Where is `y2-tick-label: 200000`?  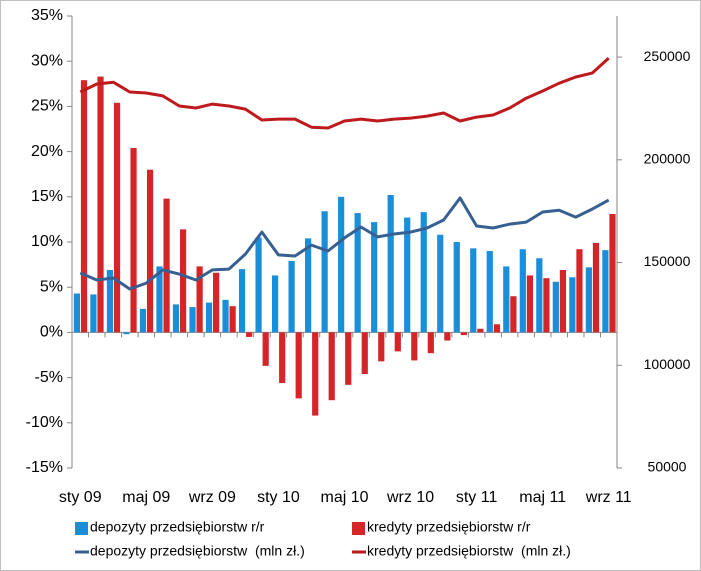
y2-tick-label: 200000 is located at coordinates (667, 159).